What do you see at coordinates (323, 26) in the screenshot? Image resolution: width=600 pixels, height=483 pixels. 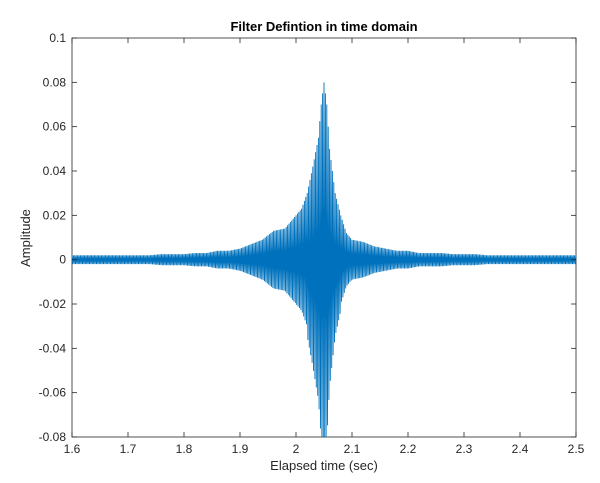 I see `chart-title: Filter Defintion in time domain` at bounding box center [323, 26].